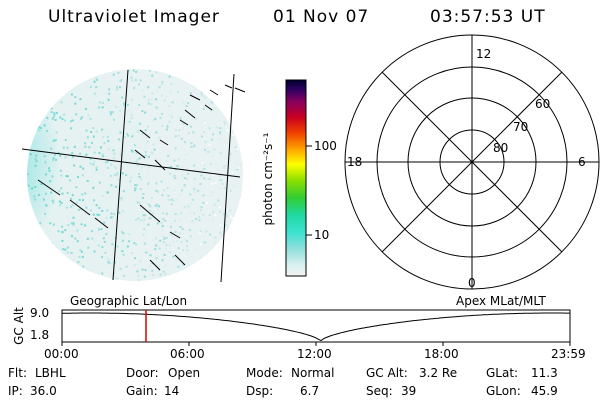  What do you see at coordinates (582, 162) in the screenshot?
I see `mlt-label-6: 6` at bounding box center [582, 162].